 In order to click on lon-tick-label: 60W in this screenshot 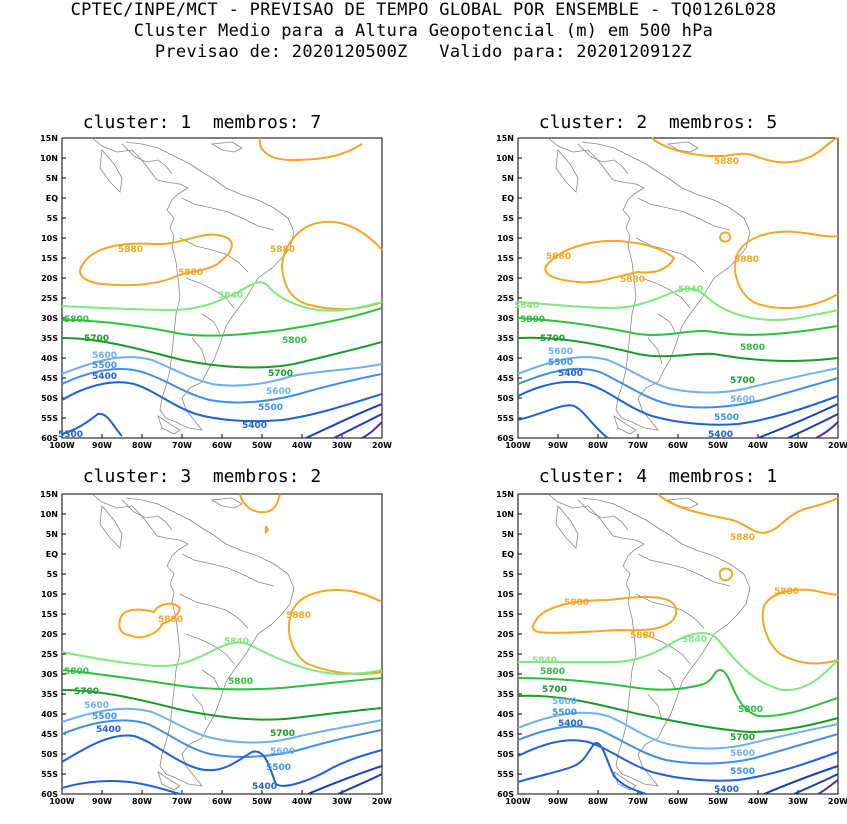, I will do `click(678, 801)`.